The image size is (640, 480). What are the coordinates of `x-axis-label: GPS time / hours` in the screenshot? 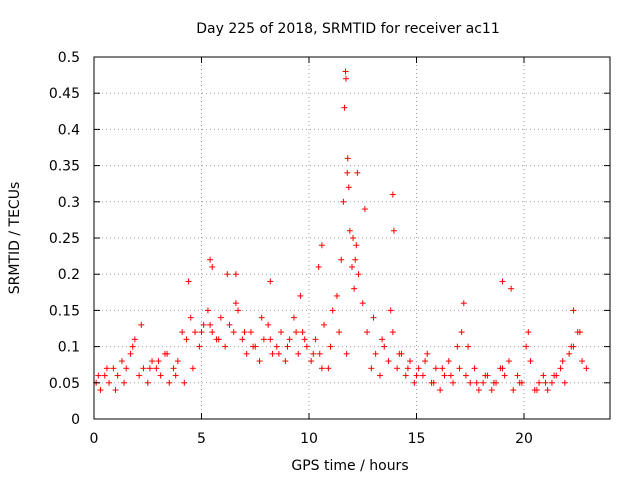 It's located at (349, 466).